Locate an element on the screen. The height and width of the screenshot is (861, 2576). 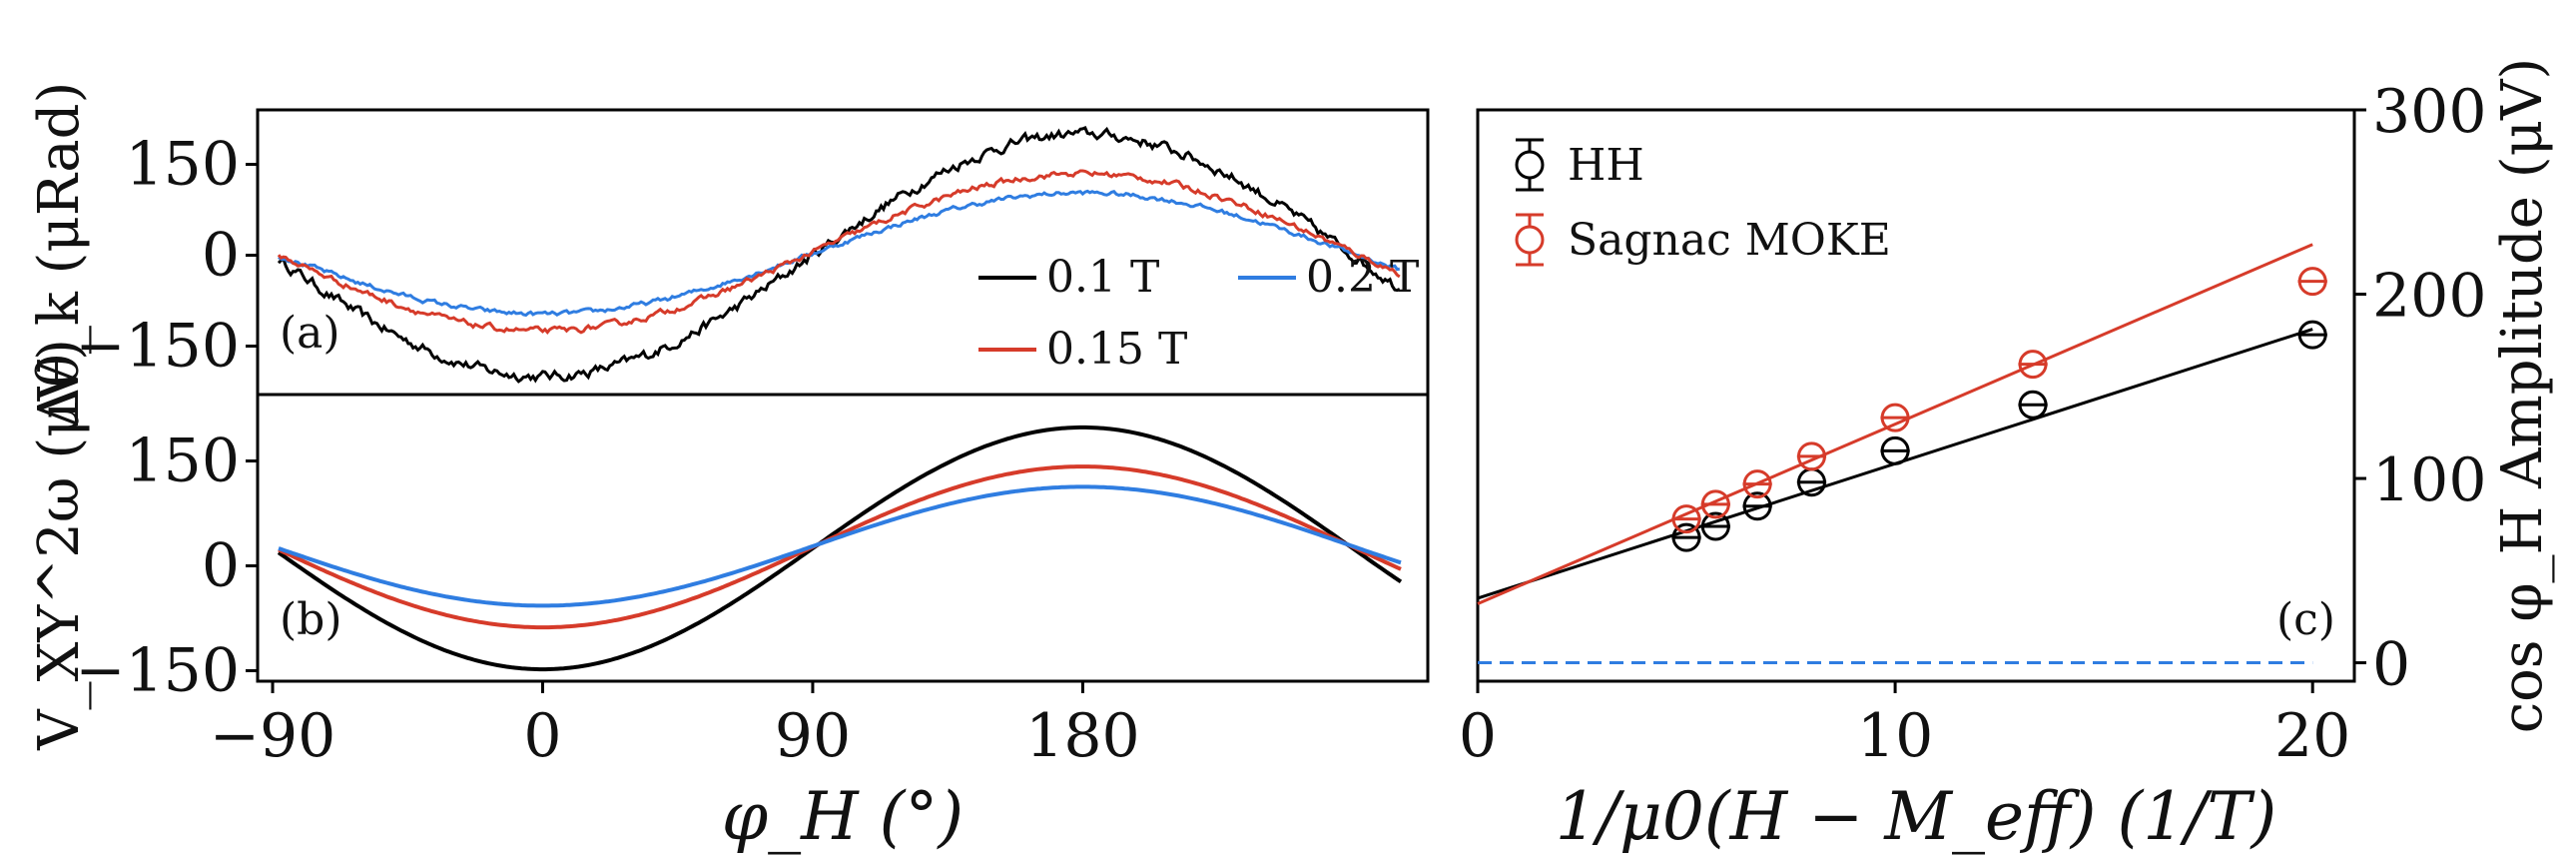
panel-a-ytick-label-1: 0 is located at coordinates (221, 256).